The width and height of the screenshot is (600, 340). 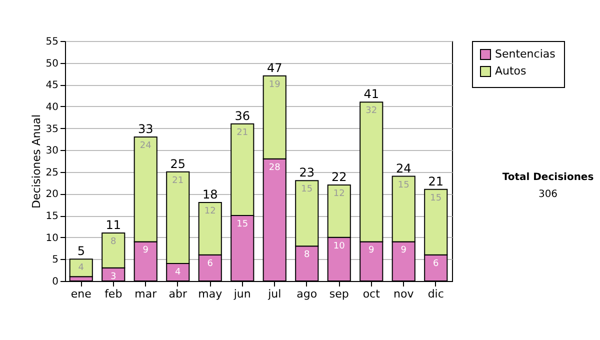 I want to click on total-label: 36, so click(x=242, y=115).